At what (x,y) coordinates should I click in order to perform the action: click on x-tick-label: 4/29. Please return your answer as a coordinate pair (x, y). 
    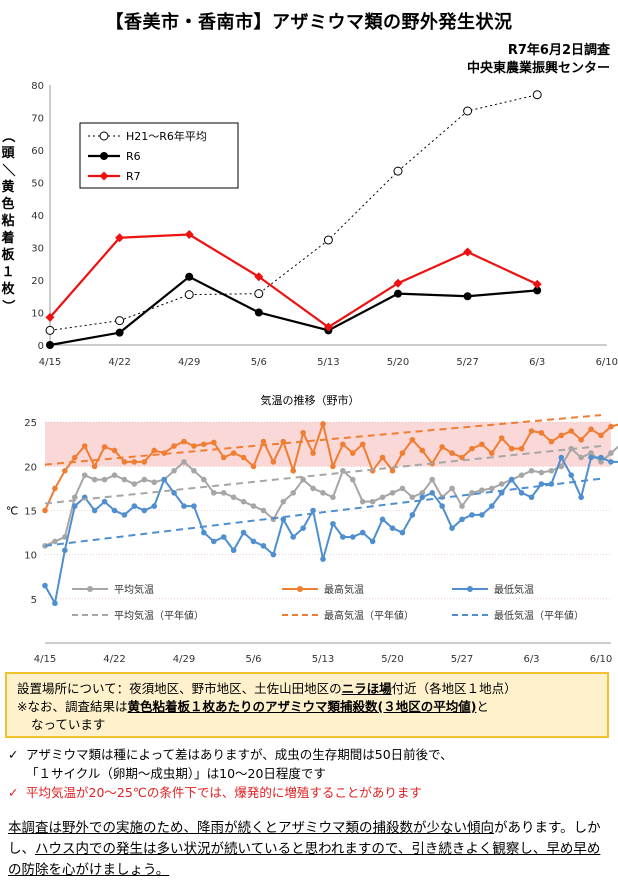
    Looking at the image, I should click on (184, 659).